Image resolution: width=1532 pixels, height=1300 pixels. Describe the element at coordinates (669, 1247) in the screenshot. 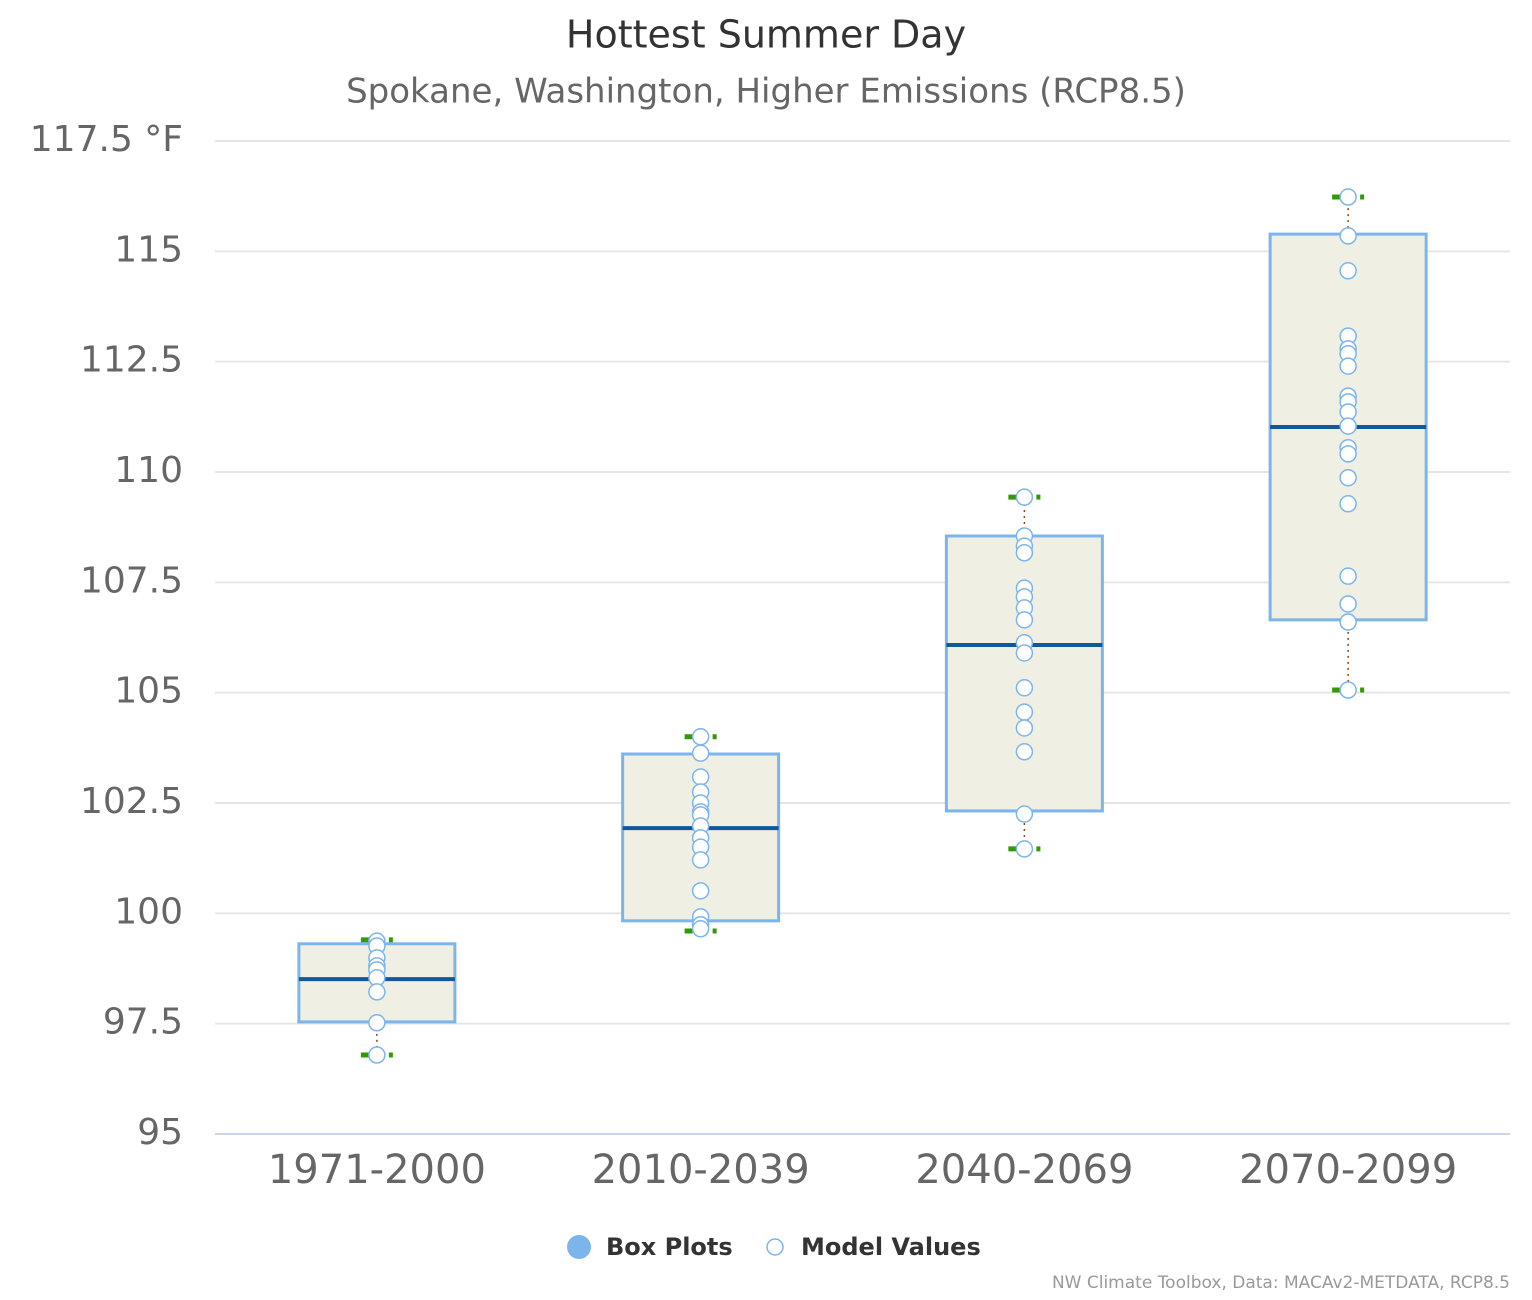

I see `legend-label: Box Plots` at that location.